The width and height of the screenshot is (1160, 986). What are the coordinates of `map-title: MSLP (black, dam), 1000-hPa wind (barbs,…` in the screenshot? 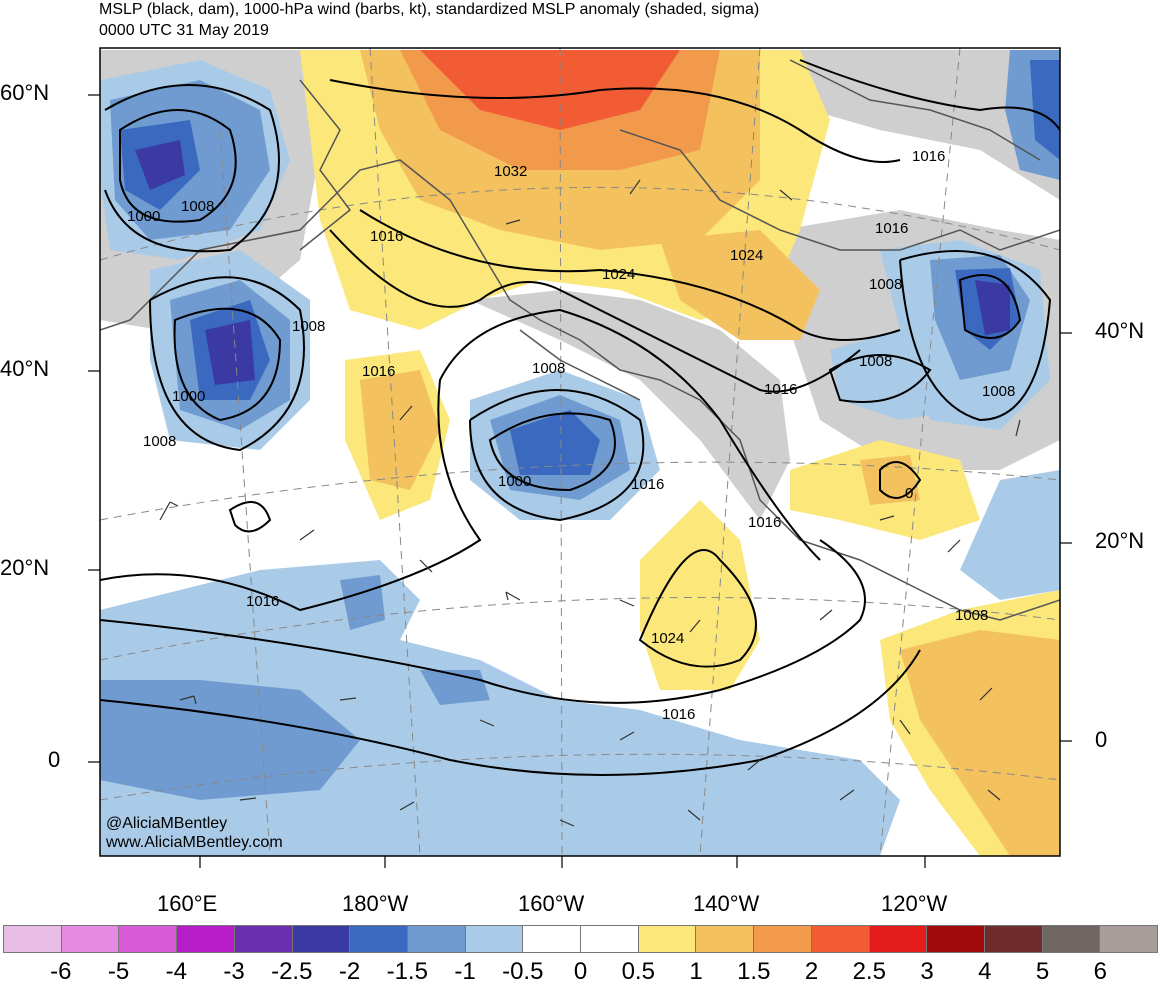 It's located at (429, 9).